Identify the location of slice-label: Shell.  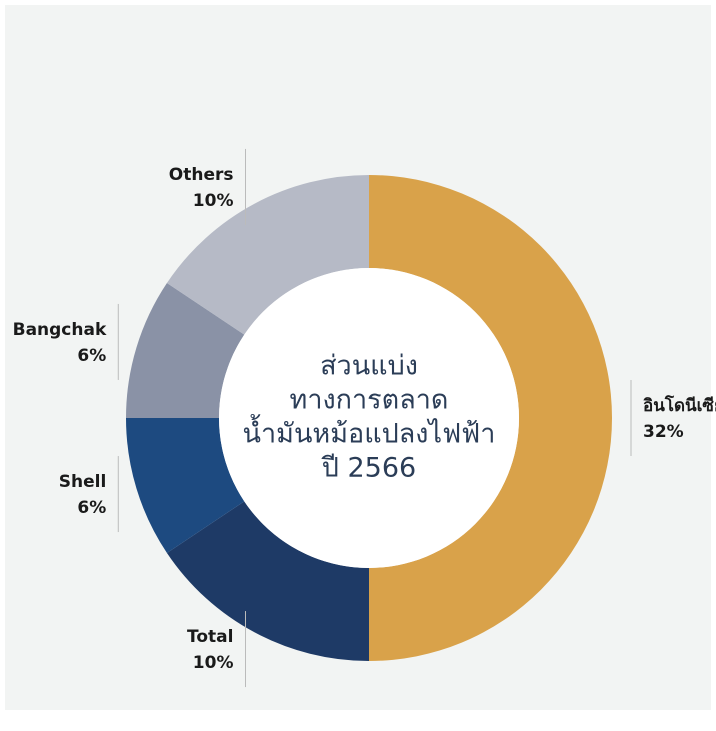
(83, 482).